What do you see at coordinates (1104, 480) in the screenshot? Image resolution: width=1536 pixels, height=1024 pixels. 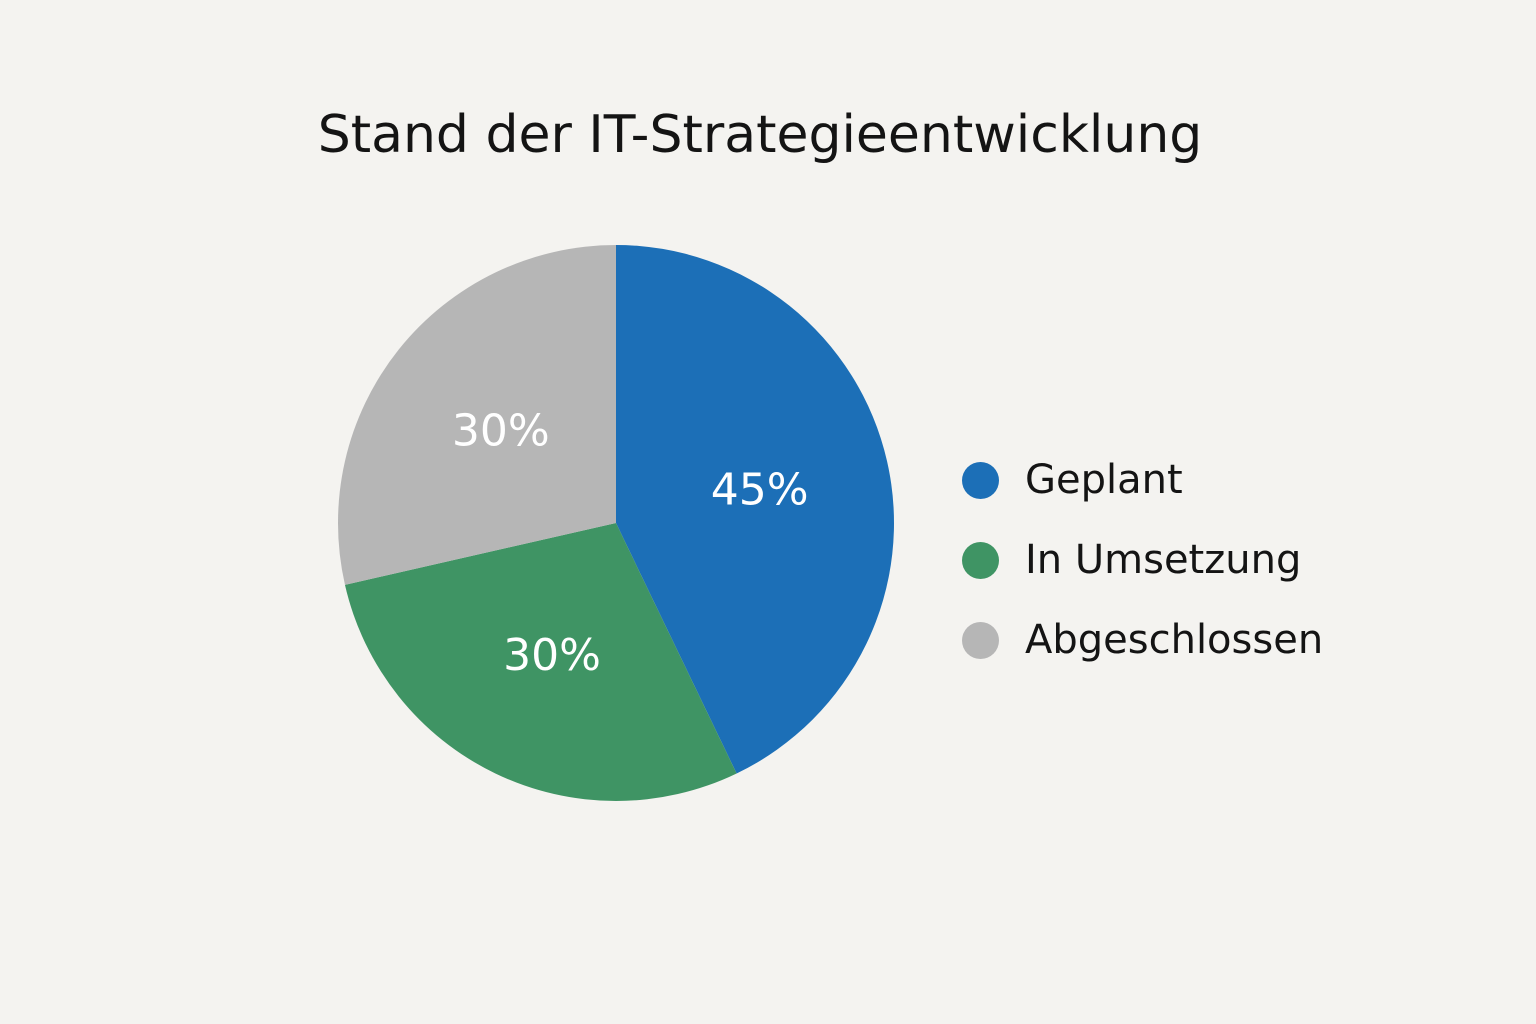 I see `legend-label-geplant: Geplant` at bounding box center [1104, 480].